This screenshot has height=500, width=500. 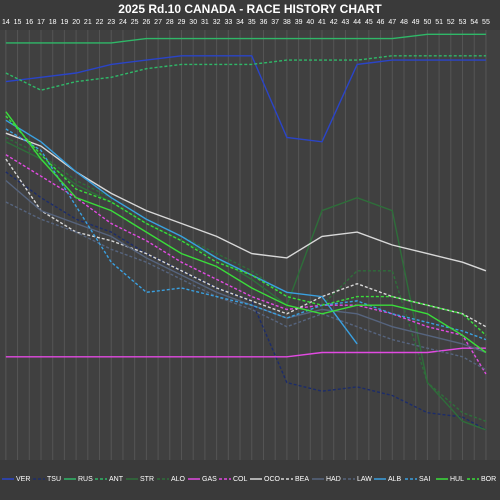 I want to click on x-tick-label: 32, so click(x=217, y=22).